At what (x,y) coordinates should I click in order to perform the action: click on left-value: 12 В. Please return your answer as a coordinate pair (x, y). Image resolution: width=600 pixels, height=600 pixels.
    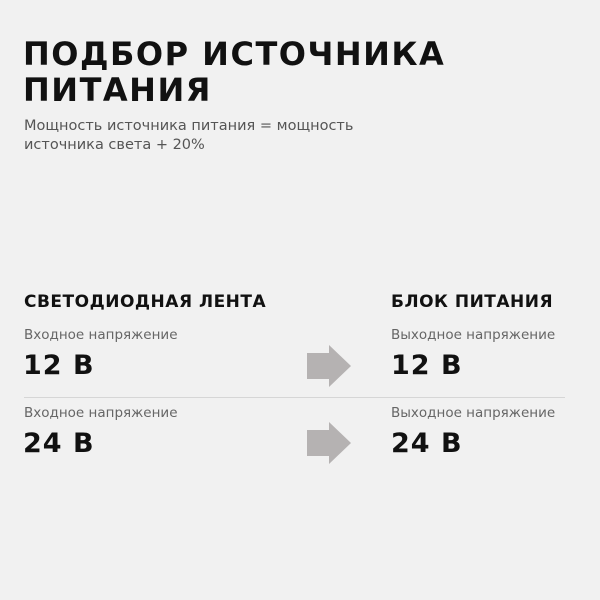
    Looking at the image, I should click on (59, 365).